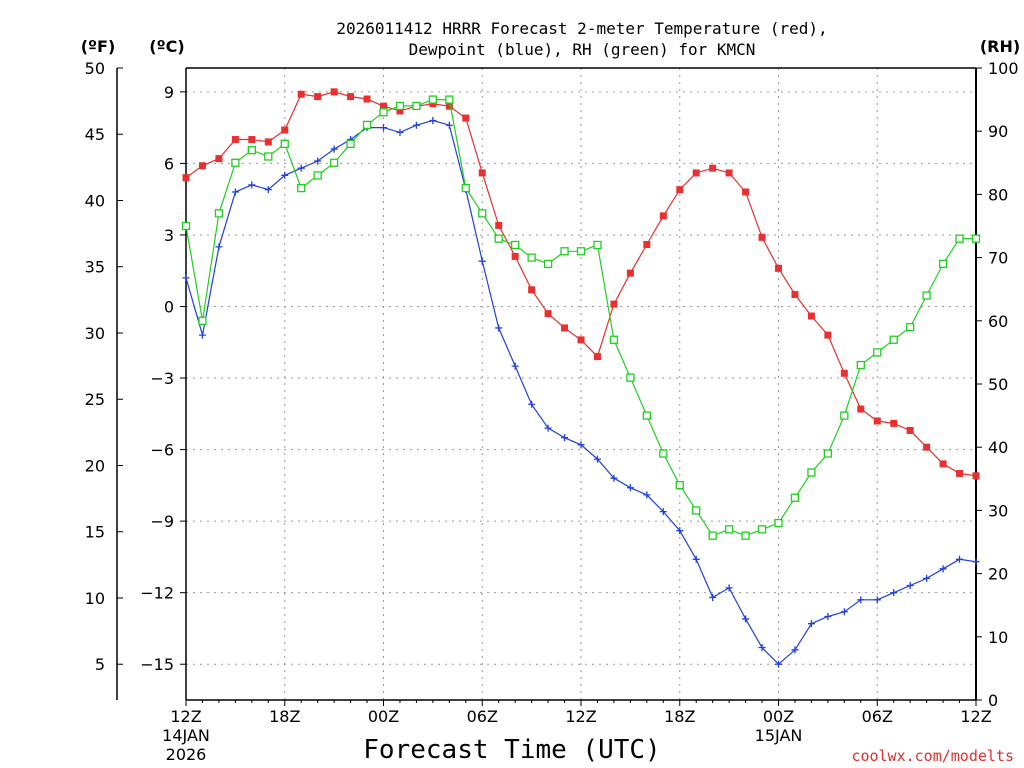  Describe the element at coordinates (95, 598) in the screenshot. I see `fahrenheit-tick-label: 10` at that location.